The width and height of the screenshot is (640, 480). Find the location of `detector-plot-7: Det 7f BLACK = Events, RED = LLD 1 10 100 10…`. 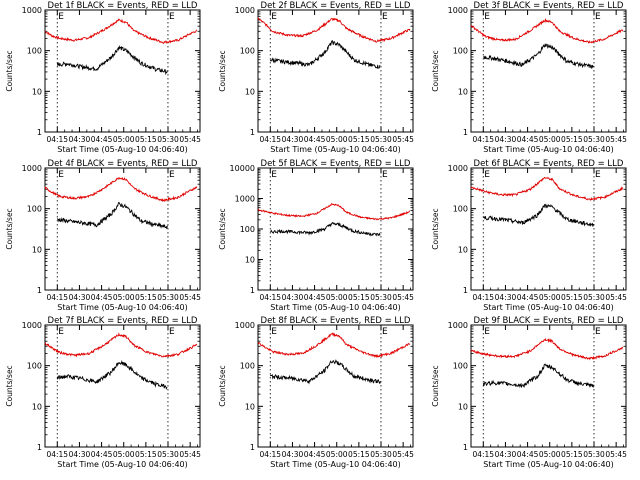

detector-plot-7: Det 7f BLACK = Events, RED = LLD 1 10 100 10… is located at coordinates (103, 392).